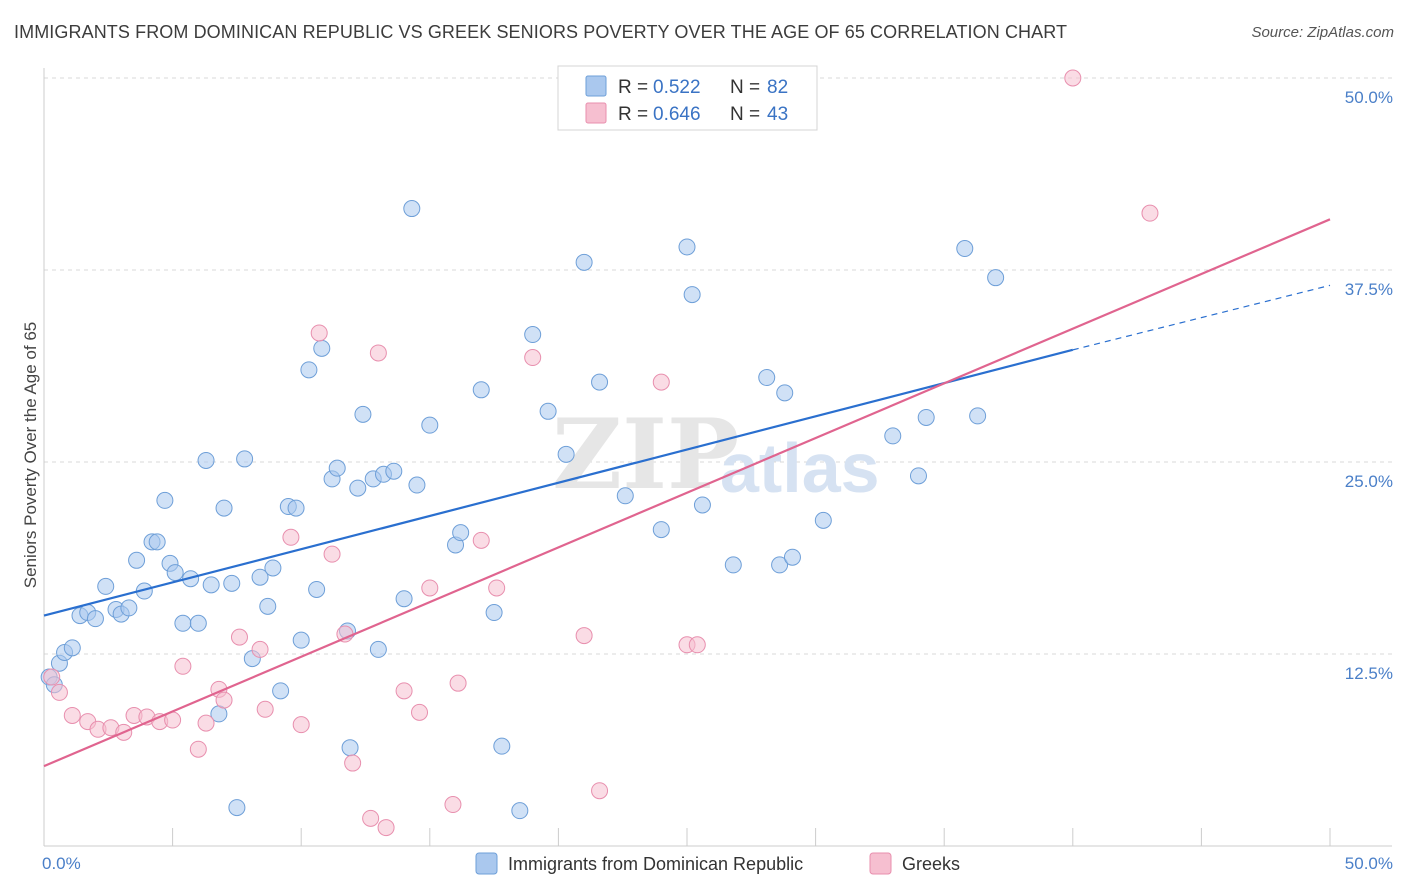 The width and height of the screenshot is (1406, 892). I want to click on legend-r-value-2: 0.646, so click(677, 114).